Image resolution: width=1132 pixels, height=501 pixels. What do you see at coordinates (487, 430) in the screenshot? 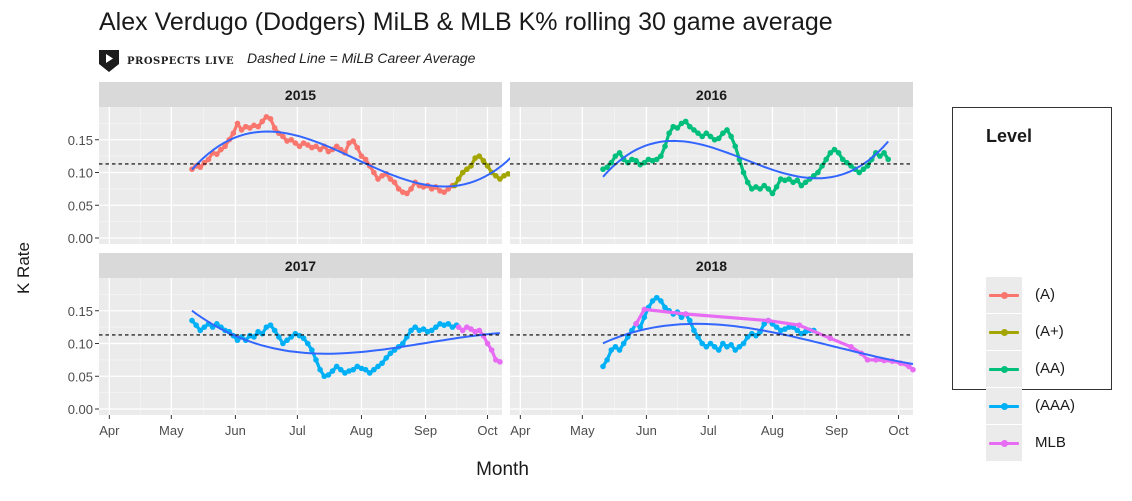
I see `x-tick-label: Oct` at bounding box center [487, 430].